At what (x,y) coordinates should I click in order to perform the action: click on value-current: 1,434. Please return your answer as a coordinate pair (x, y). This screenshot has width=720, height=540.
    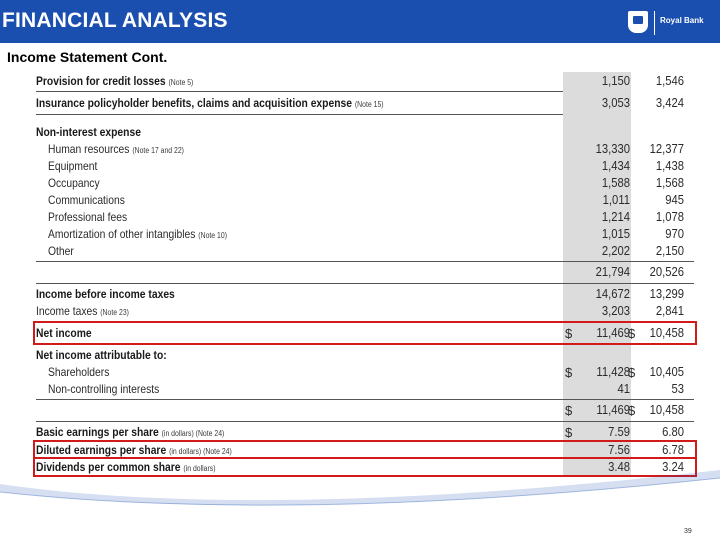
    Looking at the image, I should click on (615, 166).